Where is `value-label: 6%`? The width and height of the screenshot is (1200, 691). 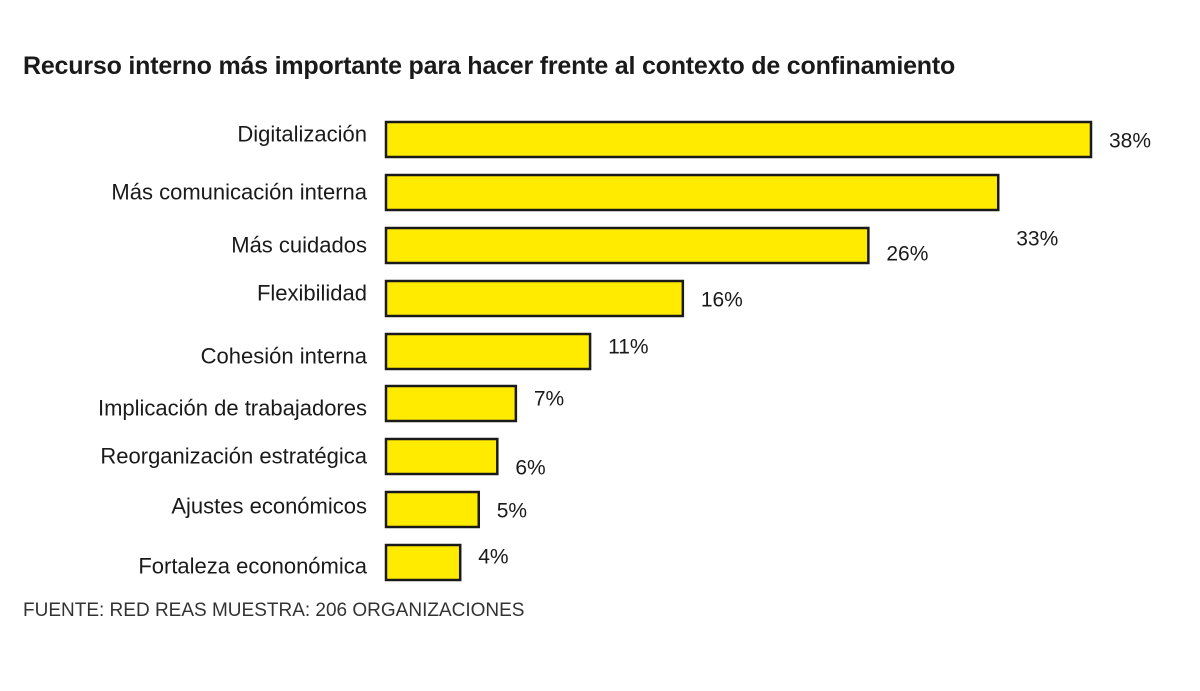
value-label: 6% is located at coordinates (530, 468).